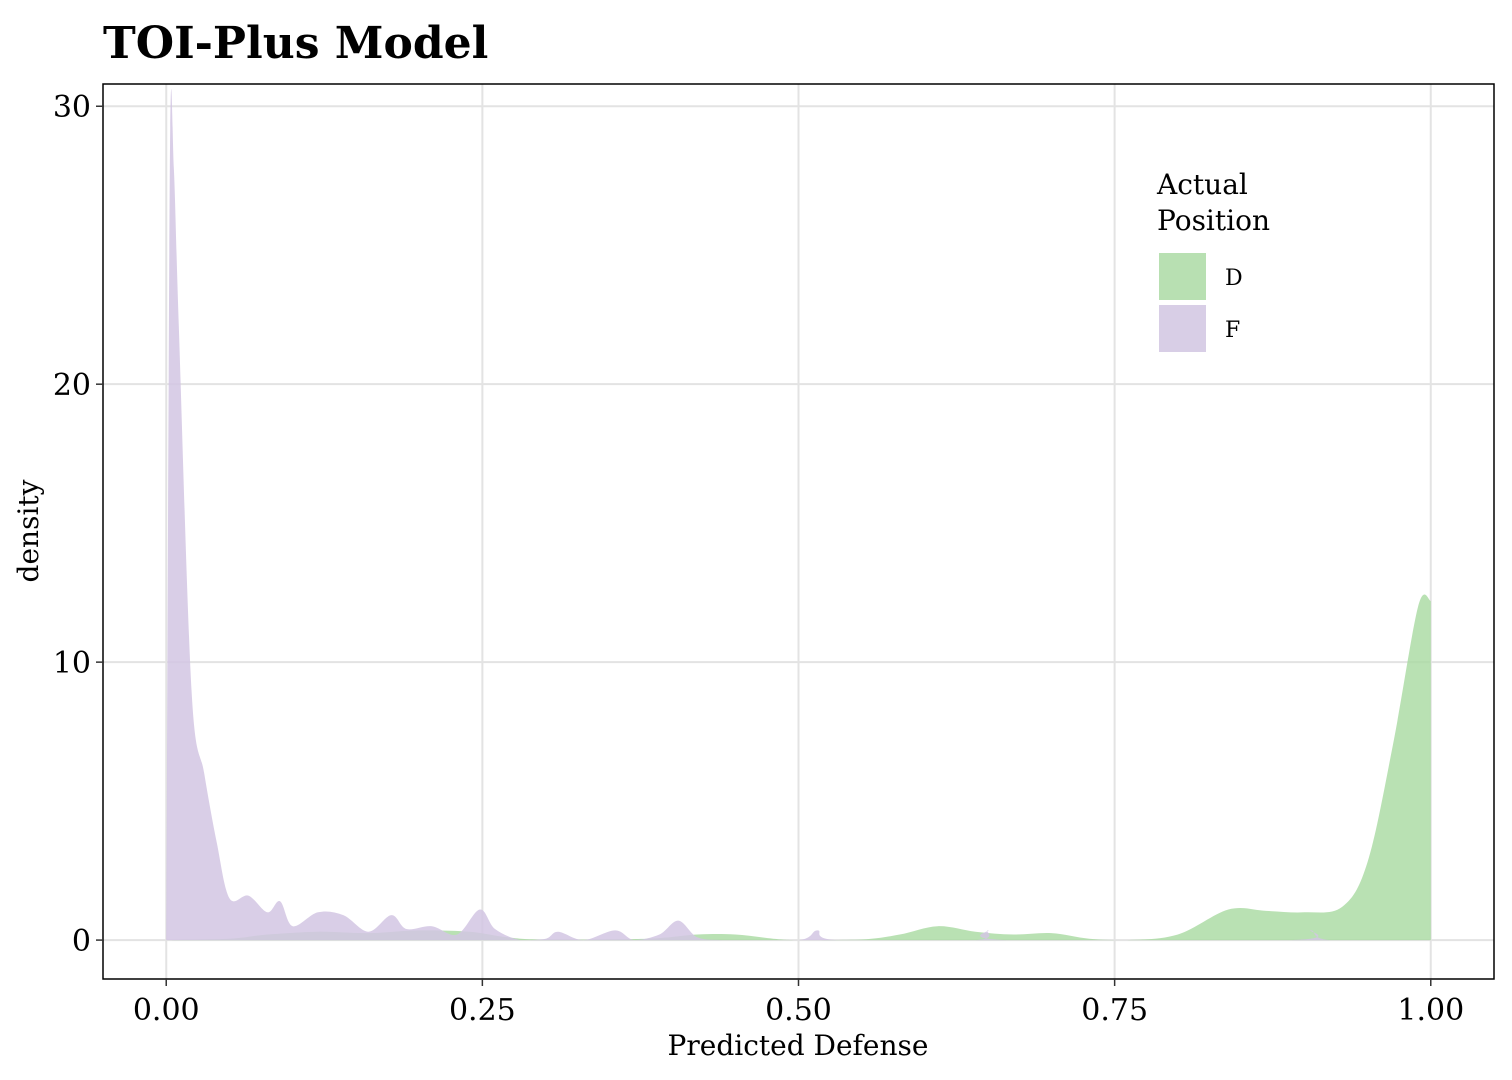 The width and height of the screenshot is (1512, 1080). What do you see at coordinates (1213, 220) in the screenshot?
I see `legend-title-line-2: Position` at bounding box center [1213, 220].